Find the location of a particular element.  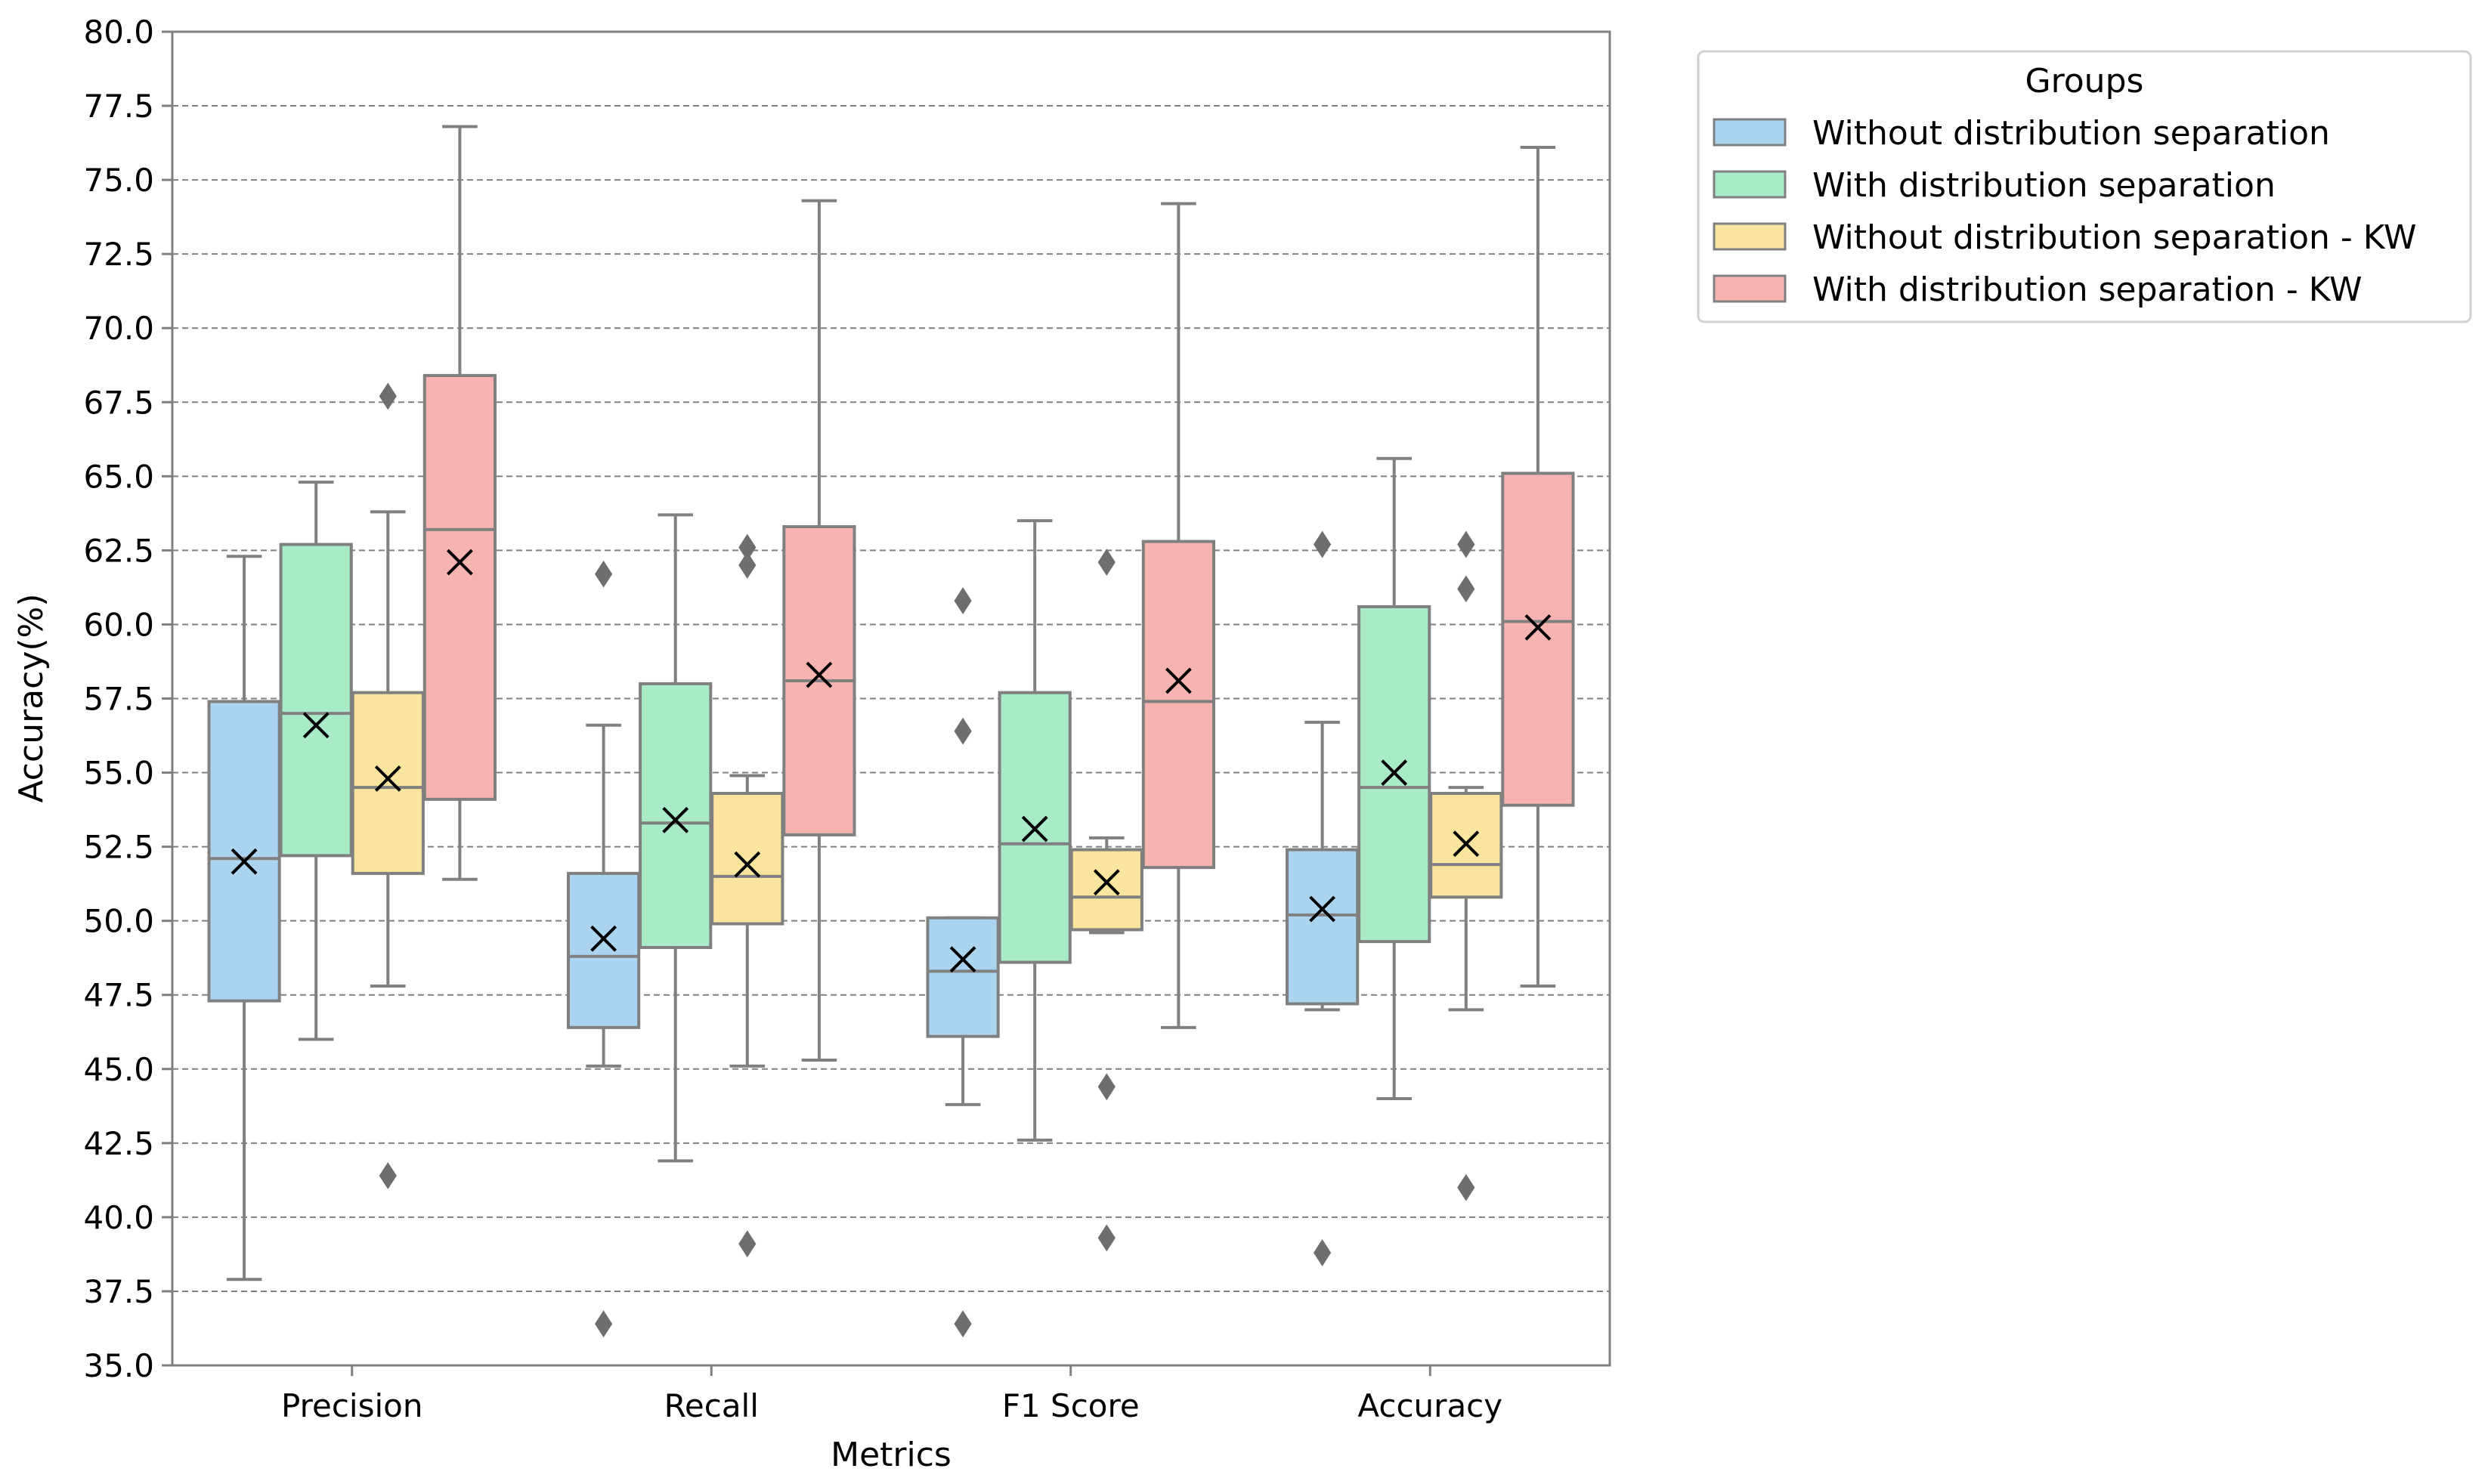

legend-label: With distribution separation is located at coordinates (2044, 186).